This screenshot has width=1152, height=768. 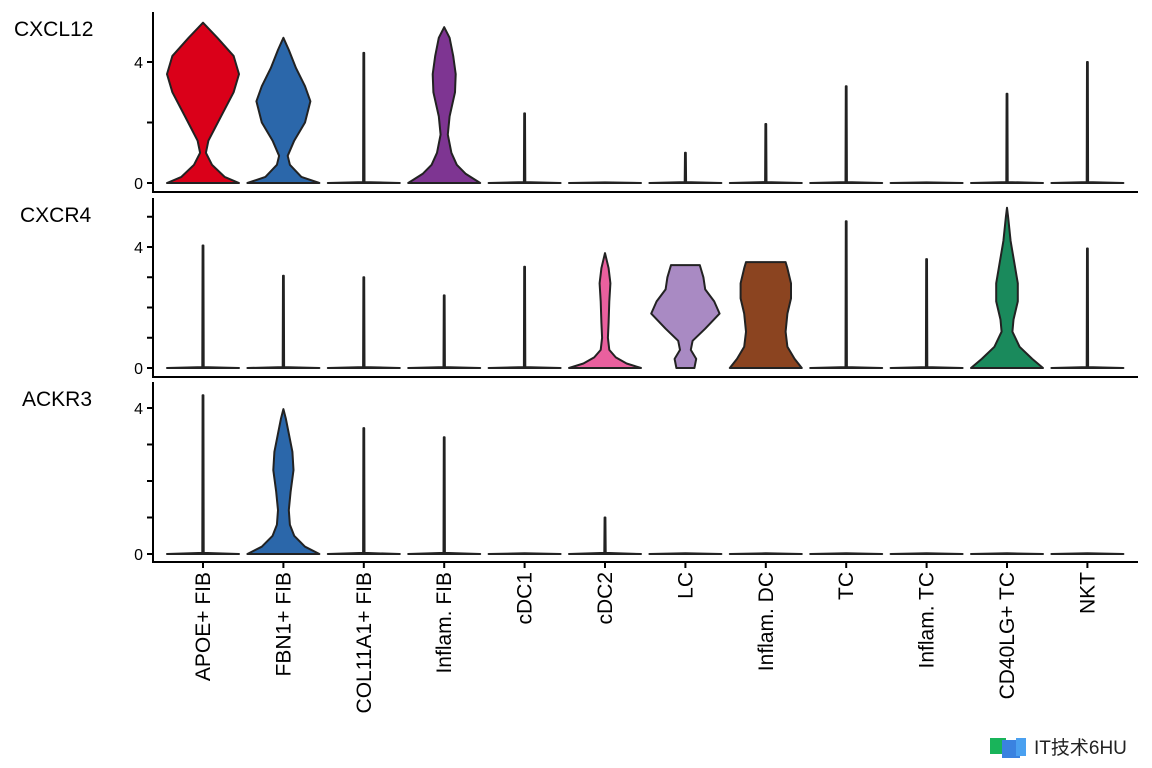 What do you see at coordinates (1007, 138) in the screenshot?
I see `violin-cxcl12-cd40lg-tc` at bounding box center [1007, 138].